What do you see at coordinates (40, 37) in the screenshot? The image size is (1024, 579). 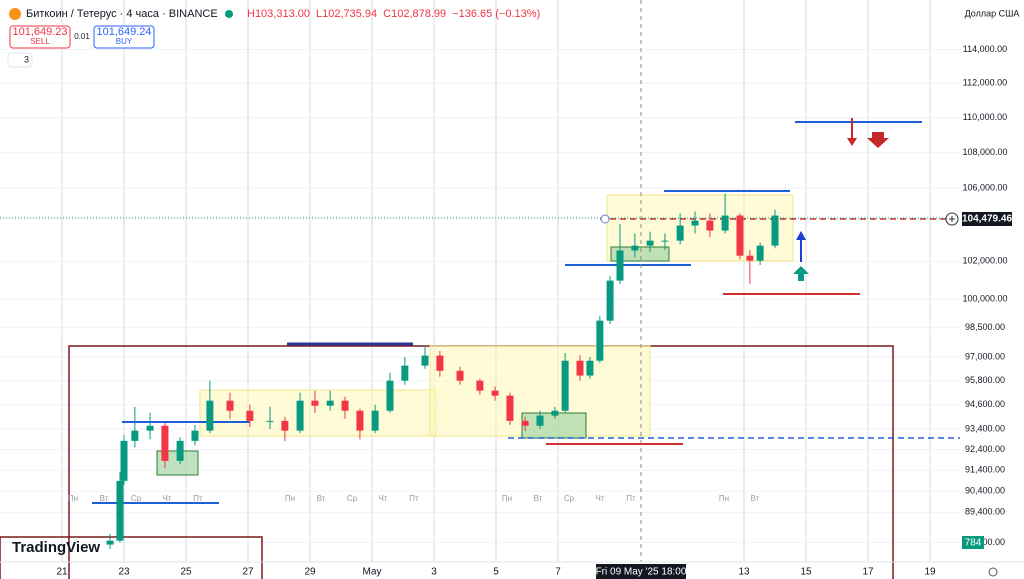 I see `sell-button` at bounding box center [40, 37].